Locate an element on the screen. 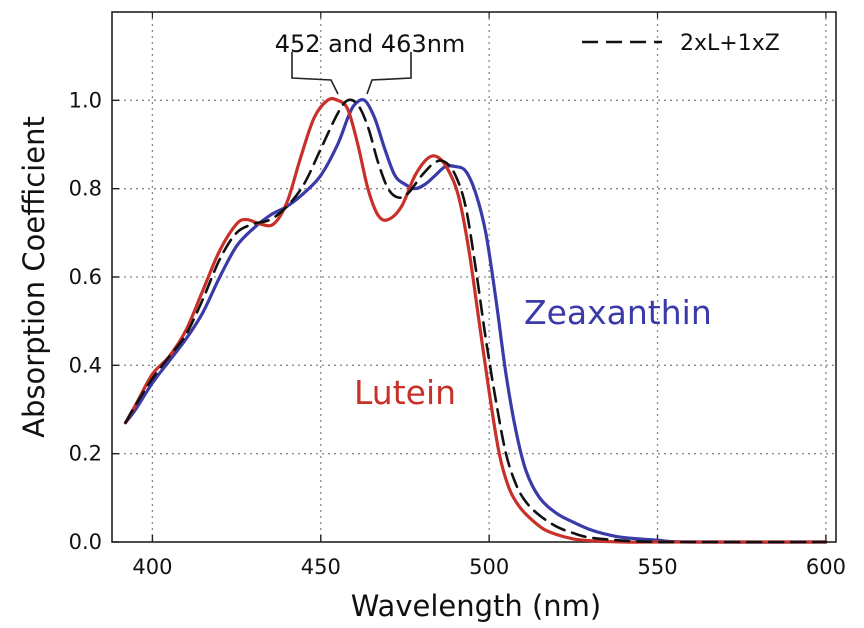 Image resolution: width=864 pixels, height=628 pixels. y-tick-label: 0.4 is located at coordinates (85, 365).